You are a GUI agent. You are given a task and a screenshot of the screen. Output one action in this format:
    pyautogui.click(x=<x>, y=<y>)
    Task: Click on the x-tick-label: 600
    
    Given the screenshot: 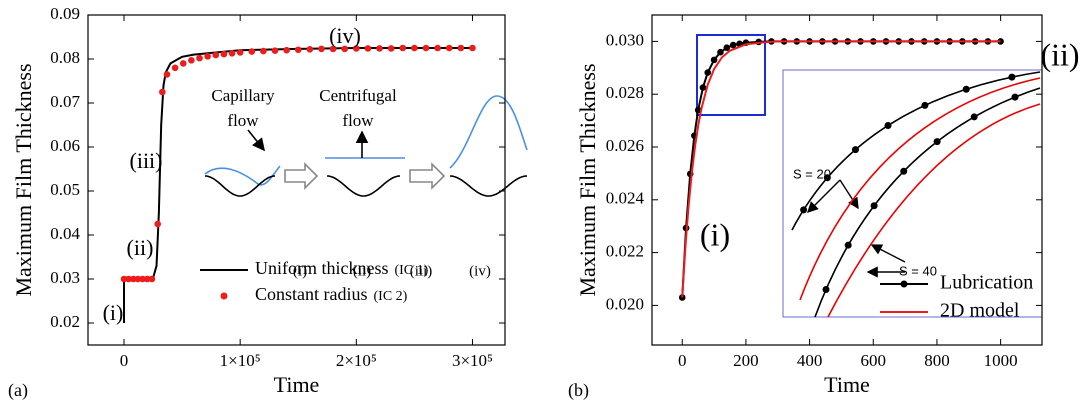 What is the action you would take?
    pyautogui.click(x=874, y=360)
    